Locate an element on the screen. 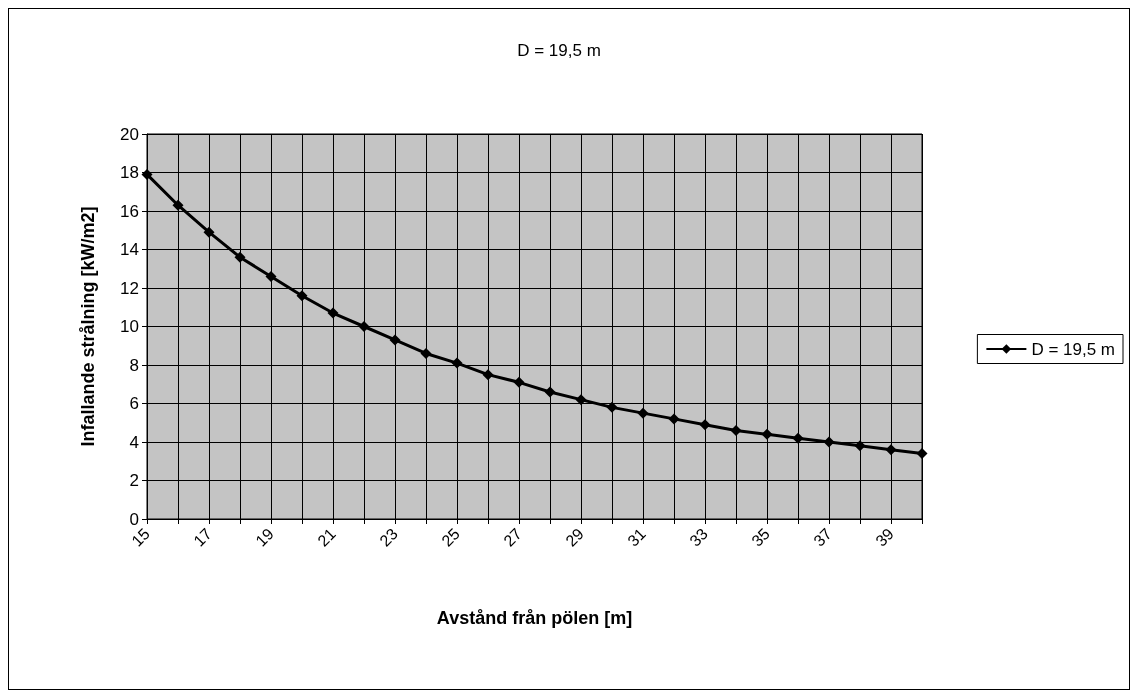 Image resolution: width=1142 pixels, height=699 pixels. x-tick-label: 37 is located at coordinates (823, 537).